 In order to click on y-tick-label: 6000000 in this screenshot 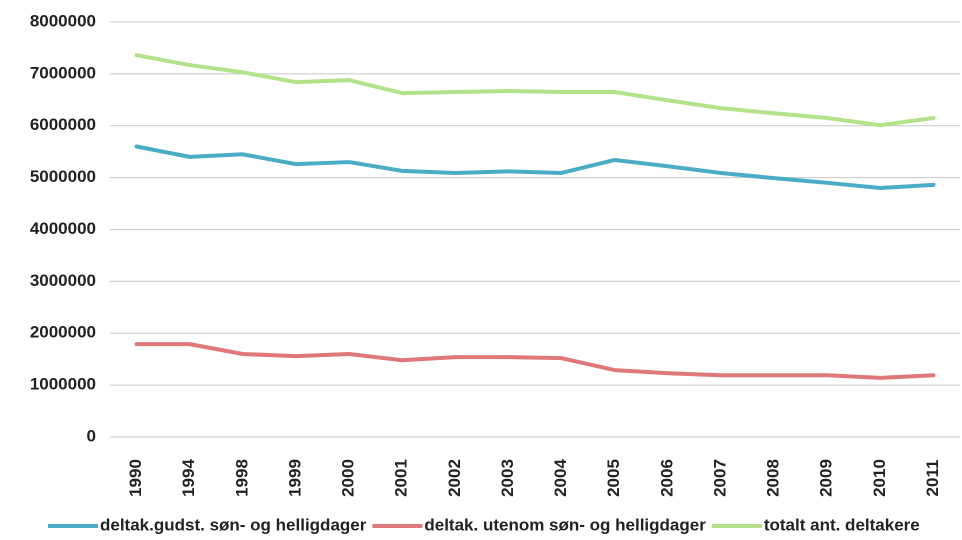, I will do `click(63, 124)`.